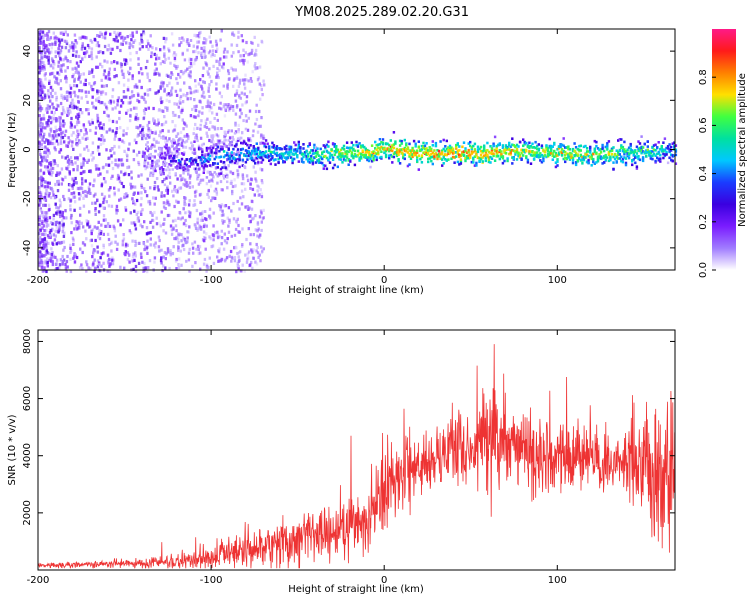 This screenshot has height=600, width=750. What do you see at coordinates (707, 173) in the screenshot?
I see `colorbar-ticks: 0.00.20.40.60.8` at bounding box center [707, 173].